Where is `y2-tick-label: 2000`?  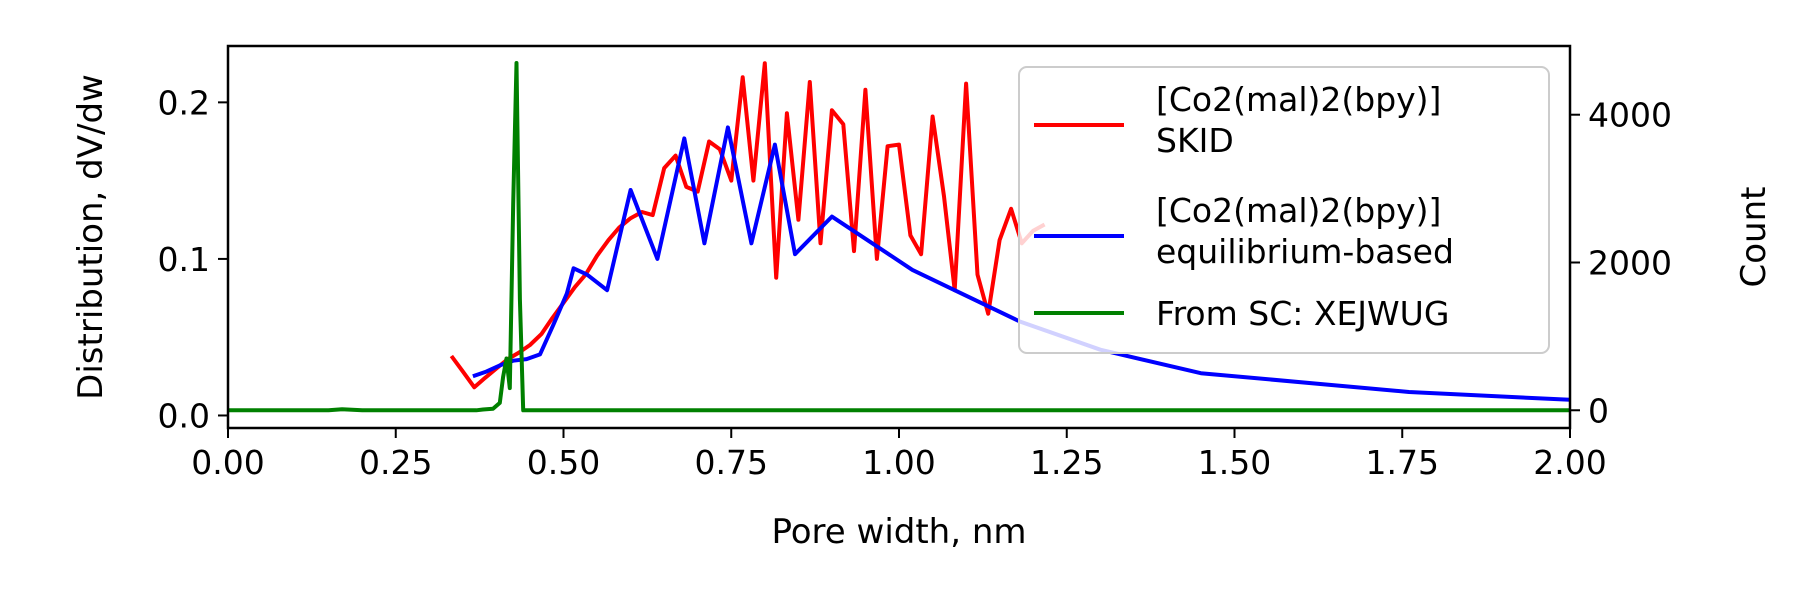 y2-tick-label: 2000 is located at coordinates (1630, 262).